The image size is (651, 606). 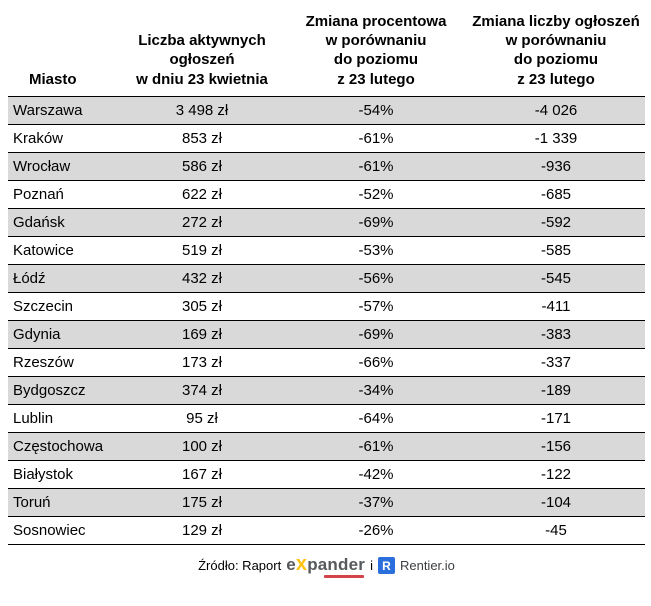 I want to click on source-footer: Źródło: Raport expander i R Rentier.io, so click(x=326, y=566).